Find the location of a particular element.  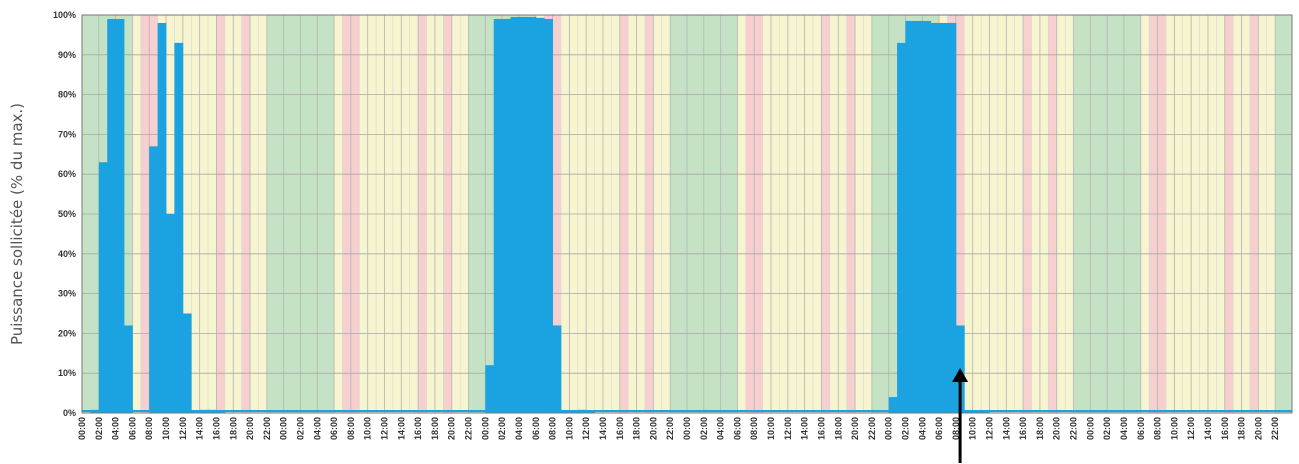

y-axis-title: Puissance sollicitée (% du max.) is located at coordinates (17, 224).